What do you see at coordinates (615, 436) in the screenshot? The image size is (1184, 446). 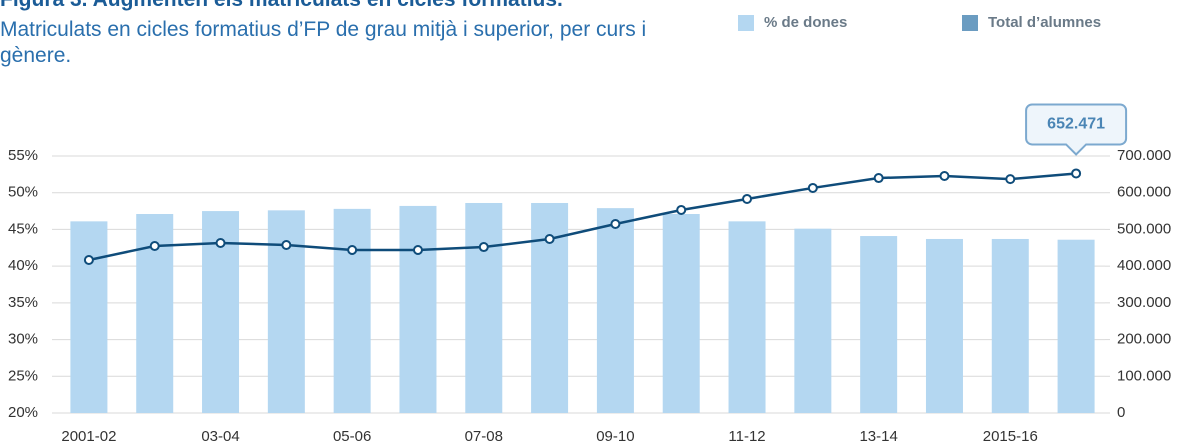 I see `x-tick-label: 09-10` at bounding box center [615, 436].